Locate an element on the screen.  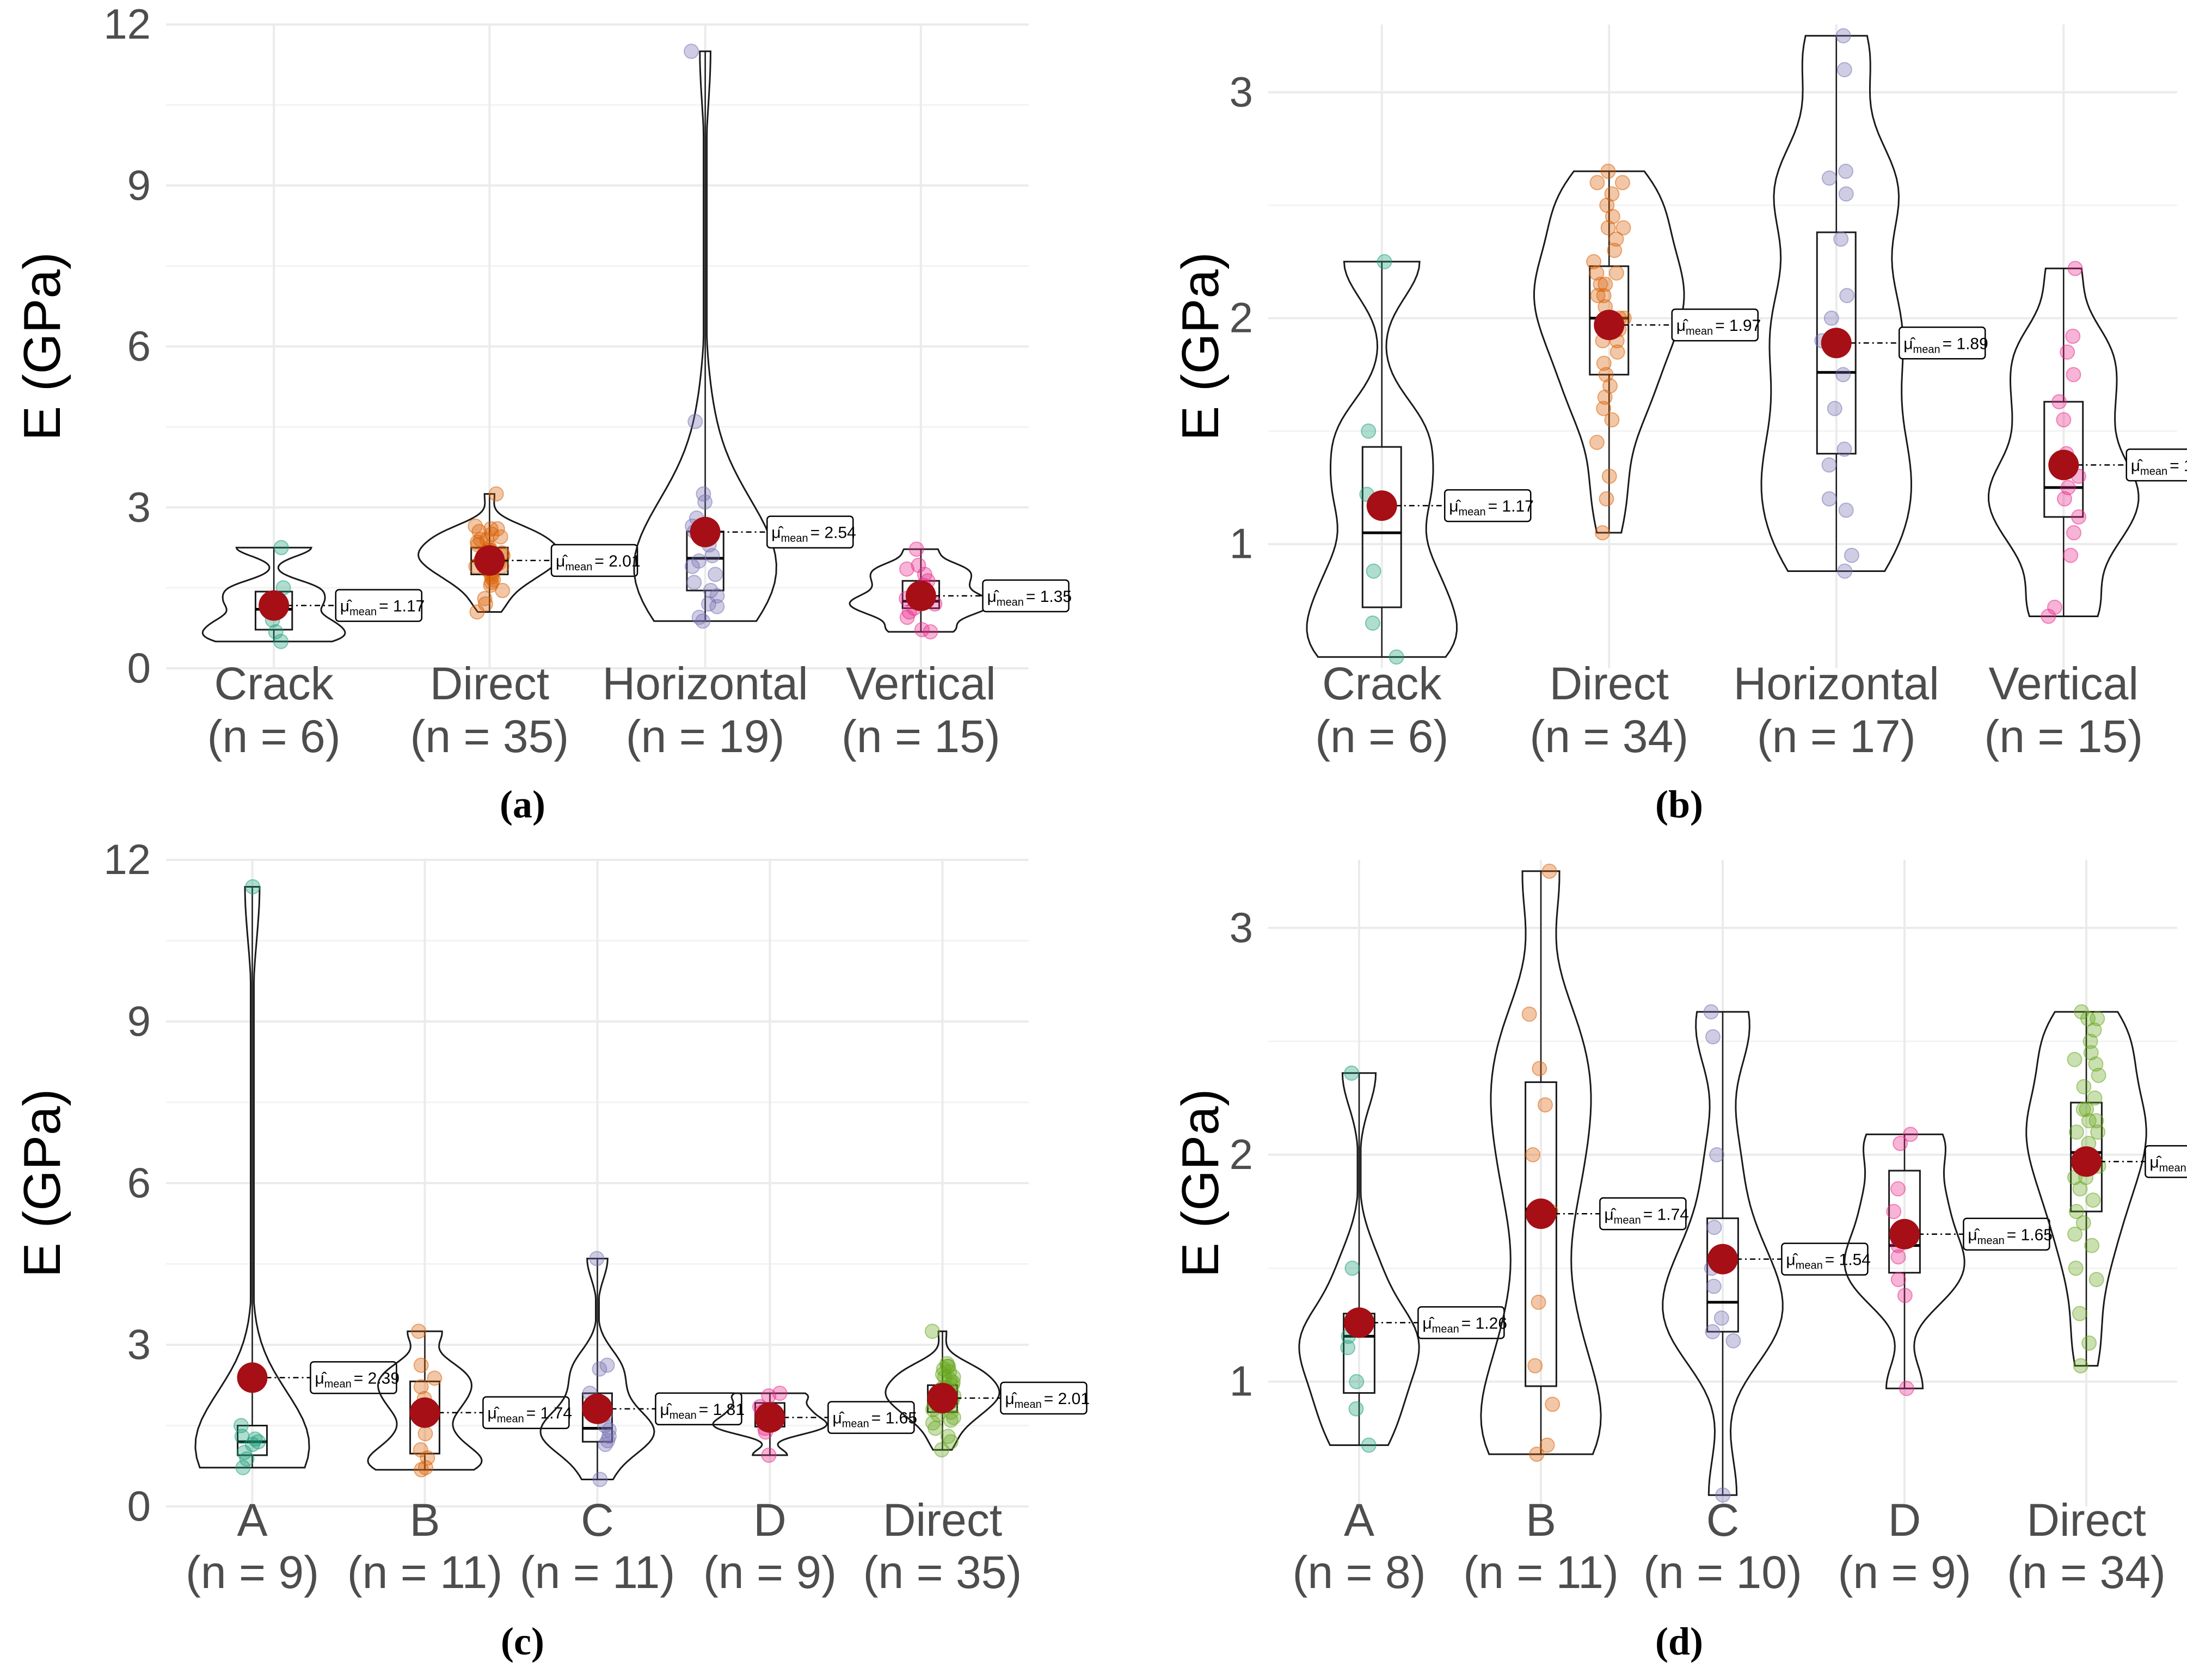
x-tick-label: A is located at coordinates (252, 1520).